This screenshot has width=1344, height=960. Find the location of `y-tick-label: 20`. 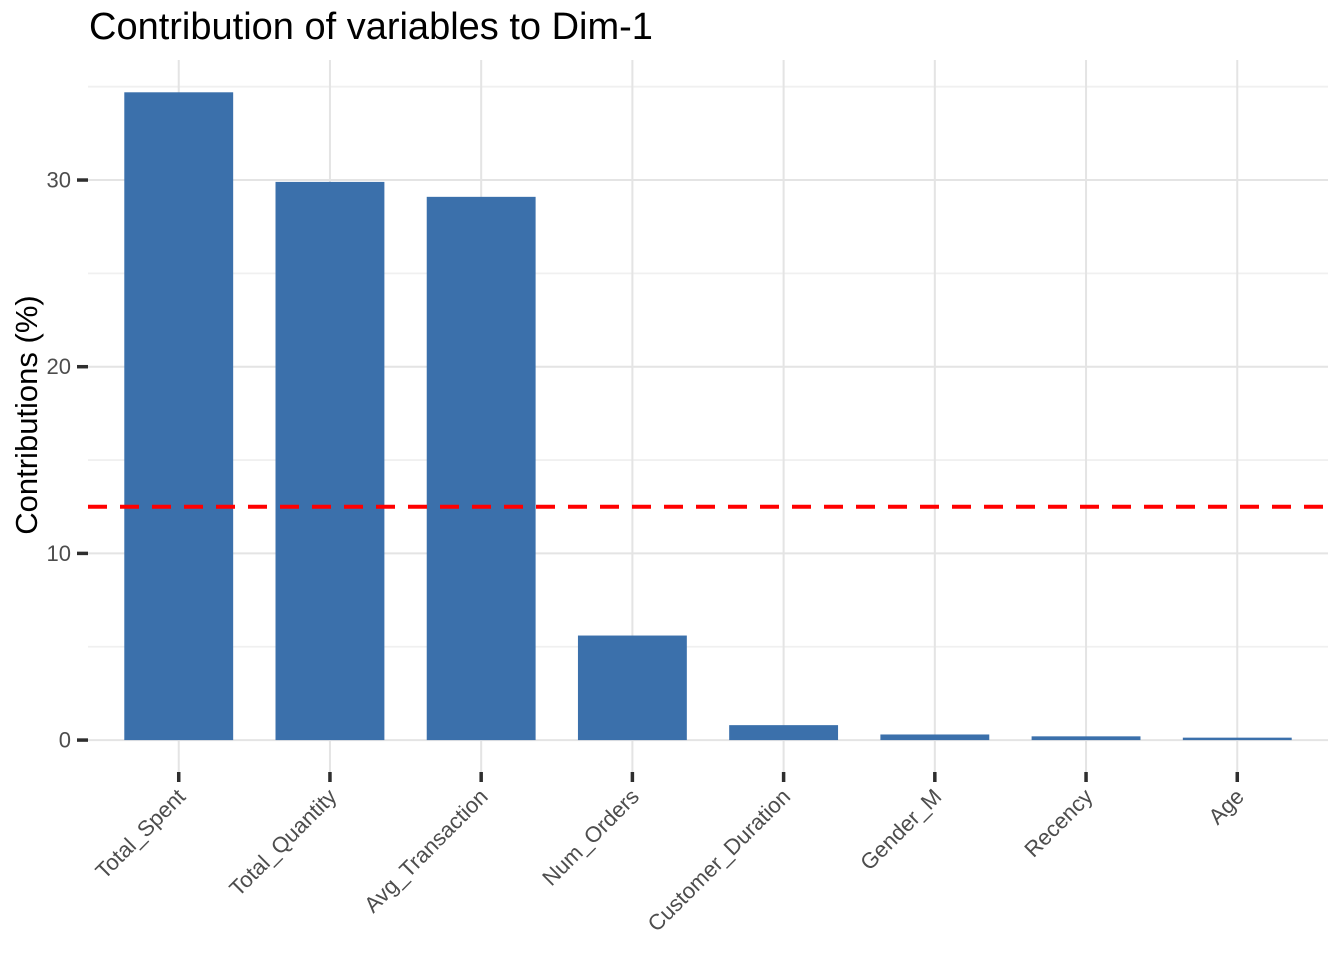

y-tick-label: 20 is located at coordinates (59, 366).